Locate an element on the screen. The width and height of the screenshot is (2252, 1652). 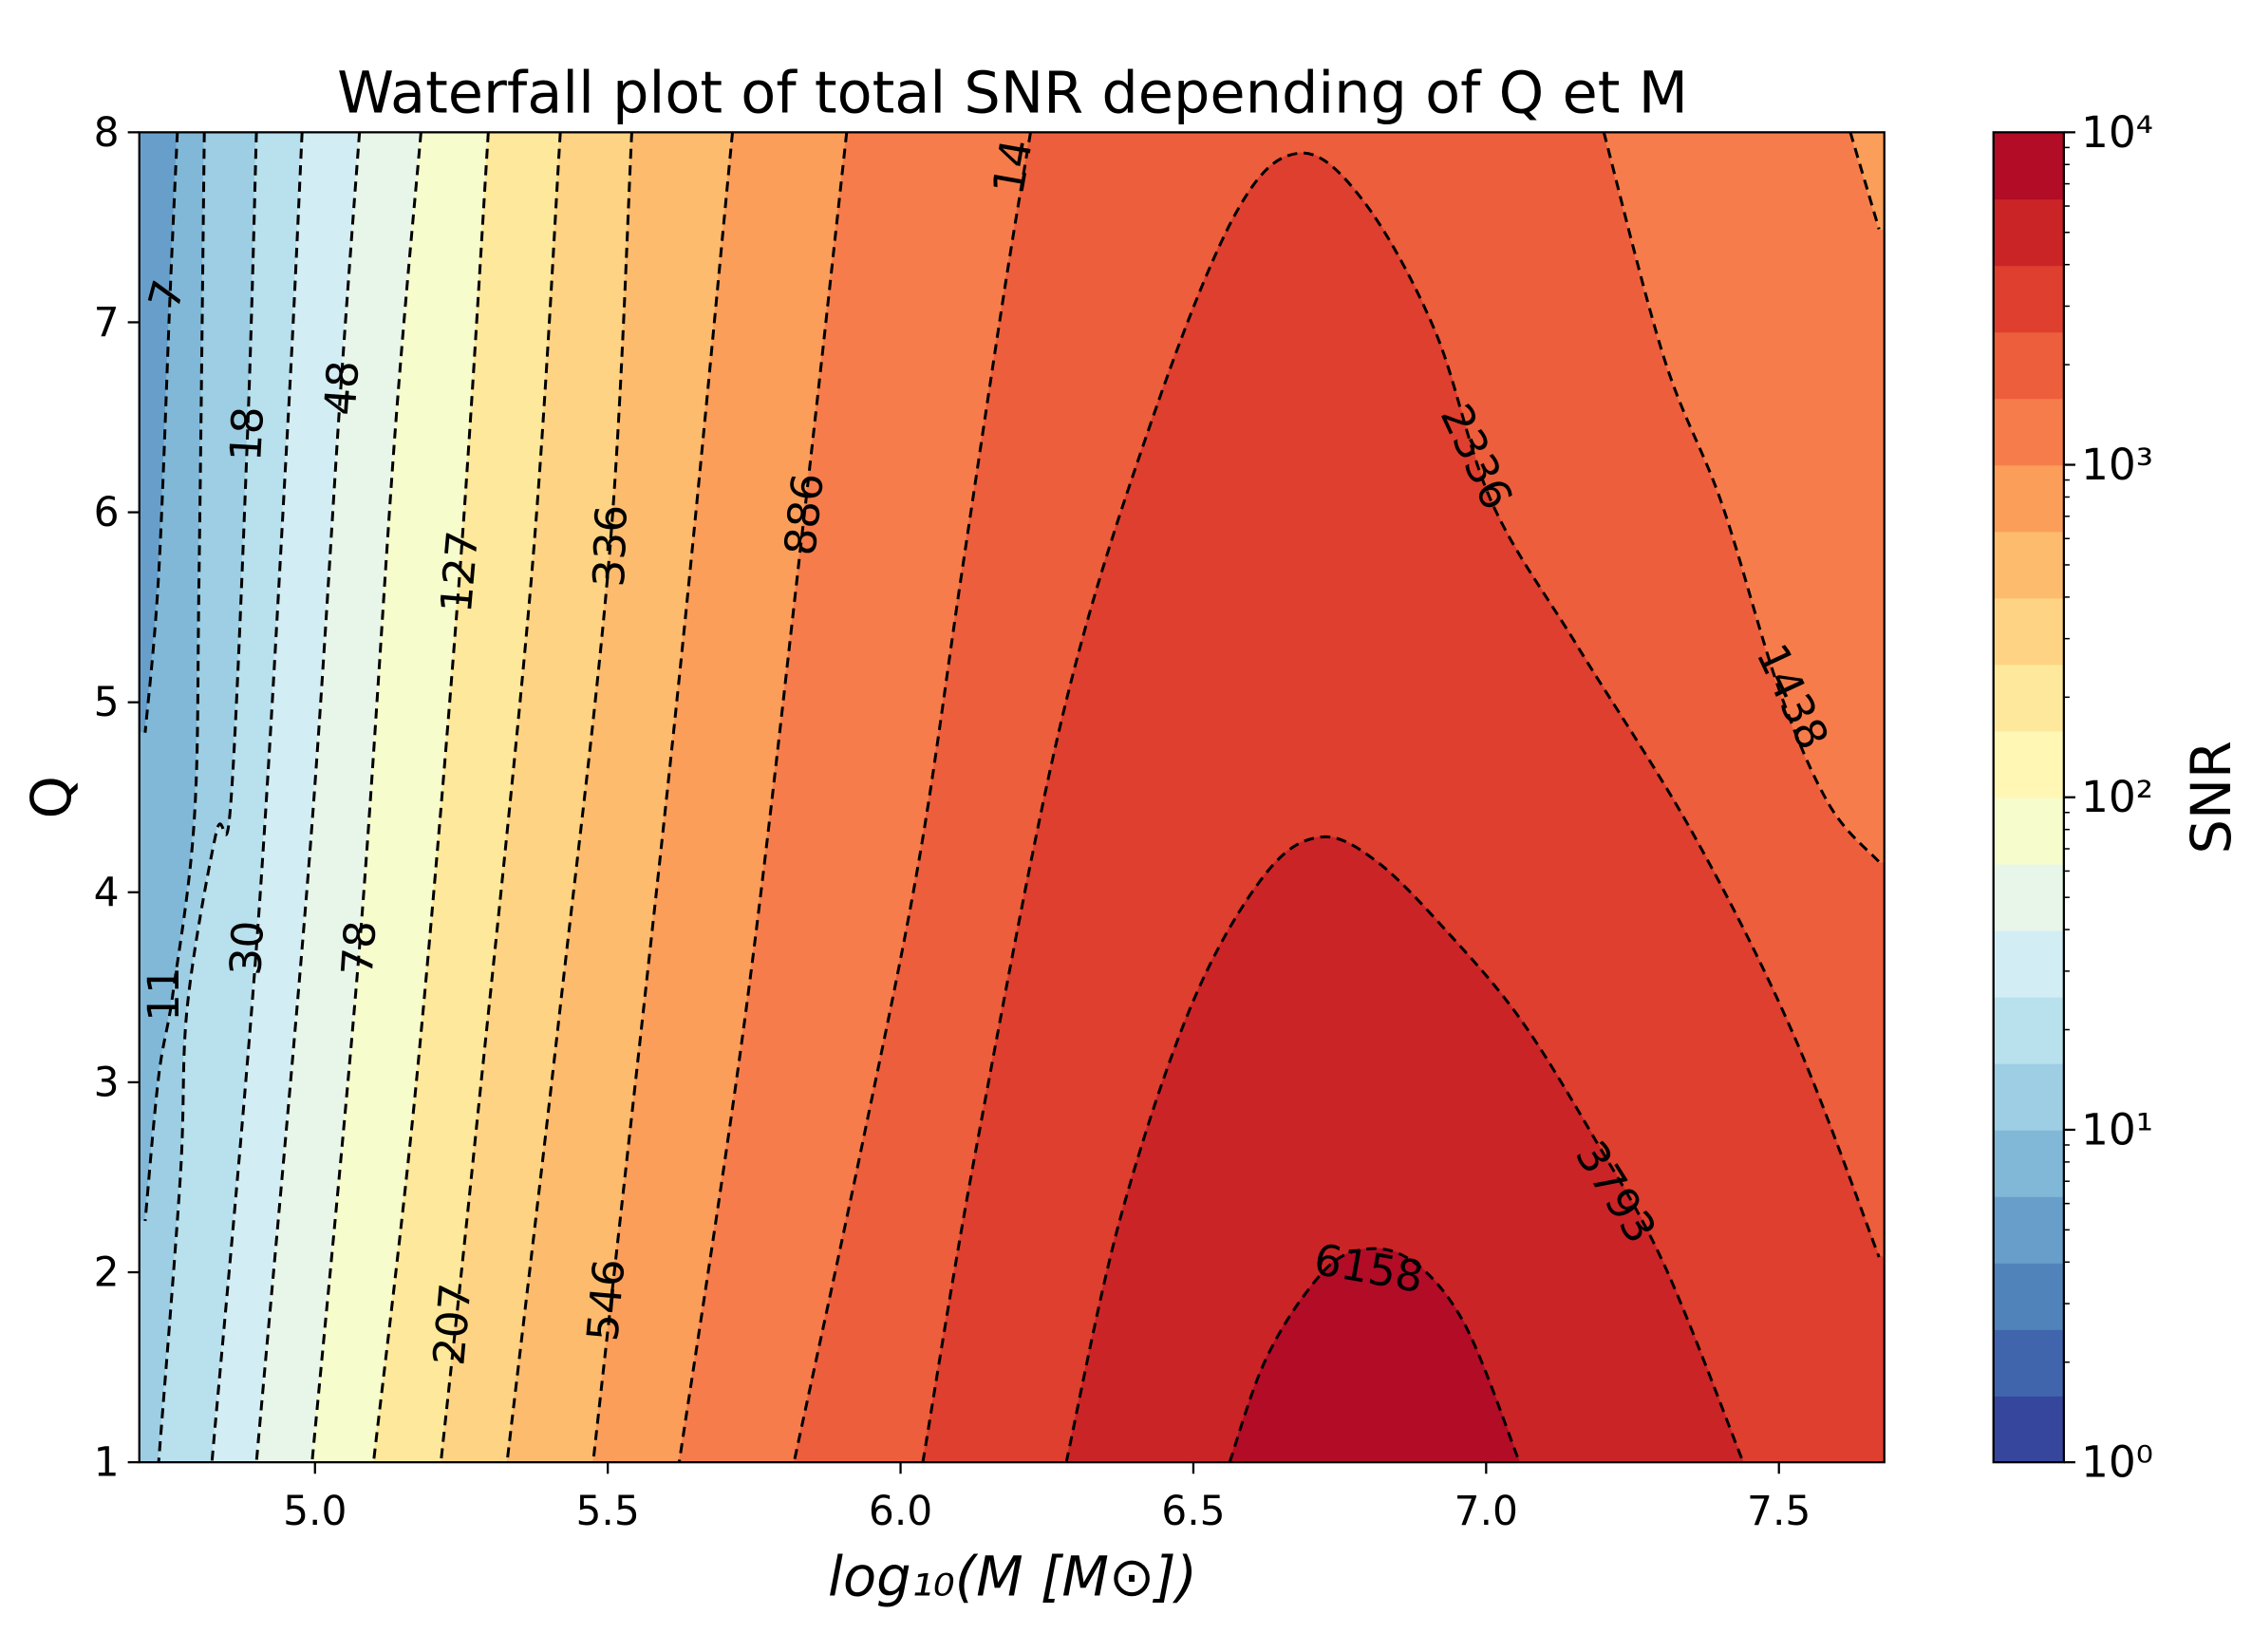
y-tick-label: 1 is located at coordinates (107, 1462).